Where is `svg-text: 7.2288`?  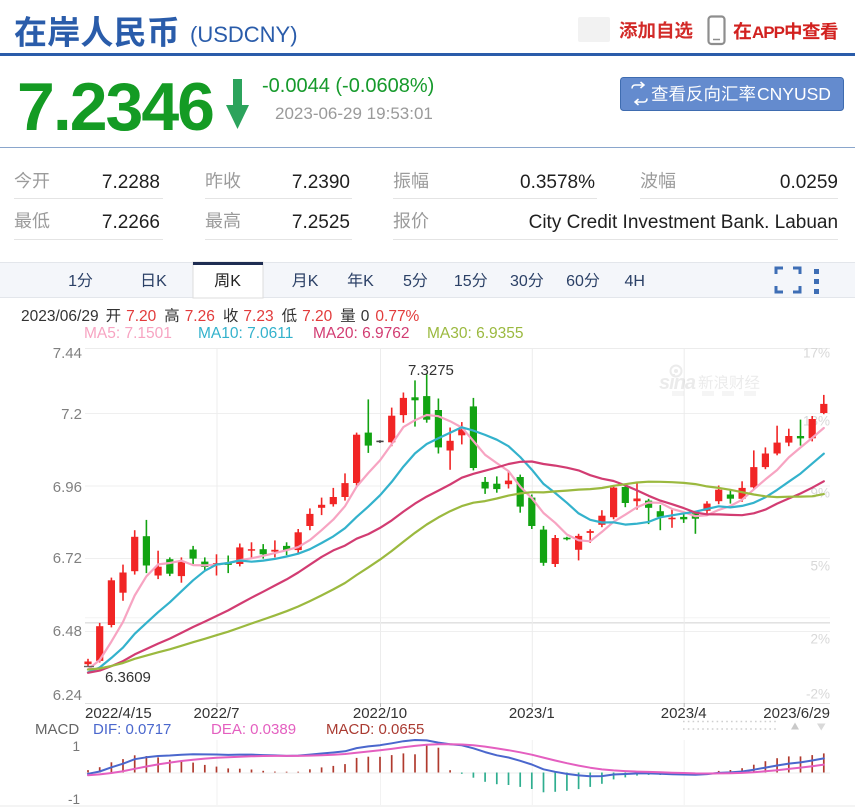
svg-text: 7.2288 is located at coordinates (131, 182).